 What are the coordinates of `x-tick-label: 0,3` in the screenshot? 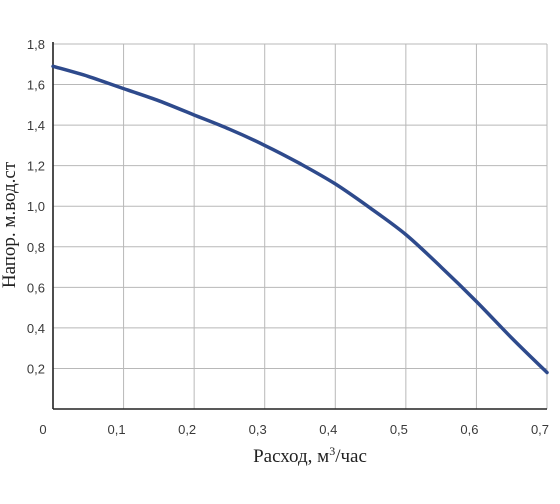 It's located at (258, 429).